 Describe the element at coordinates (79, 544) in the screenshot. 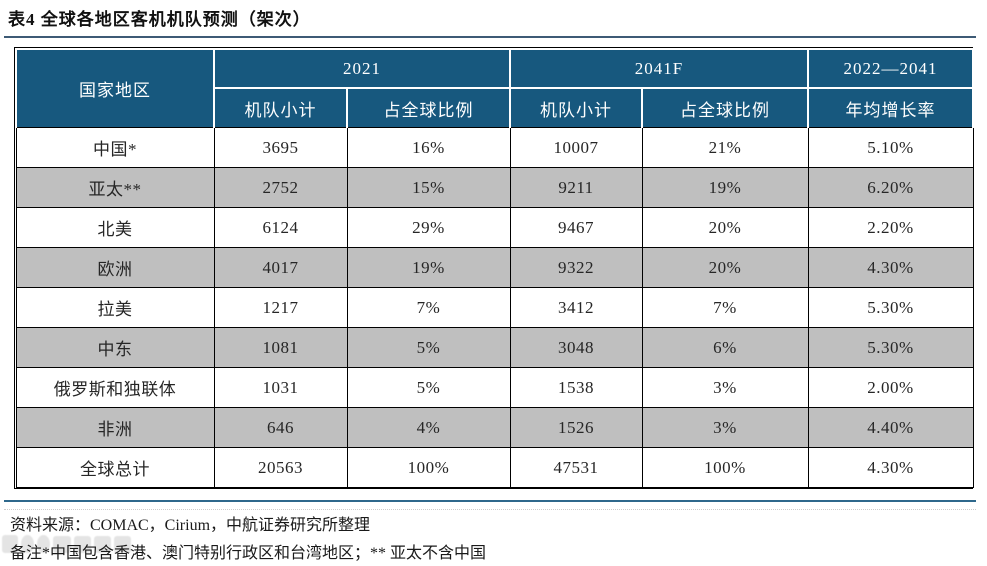

I see `watermark` at that location.